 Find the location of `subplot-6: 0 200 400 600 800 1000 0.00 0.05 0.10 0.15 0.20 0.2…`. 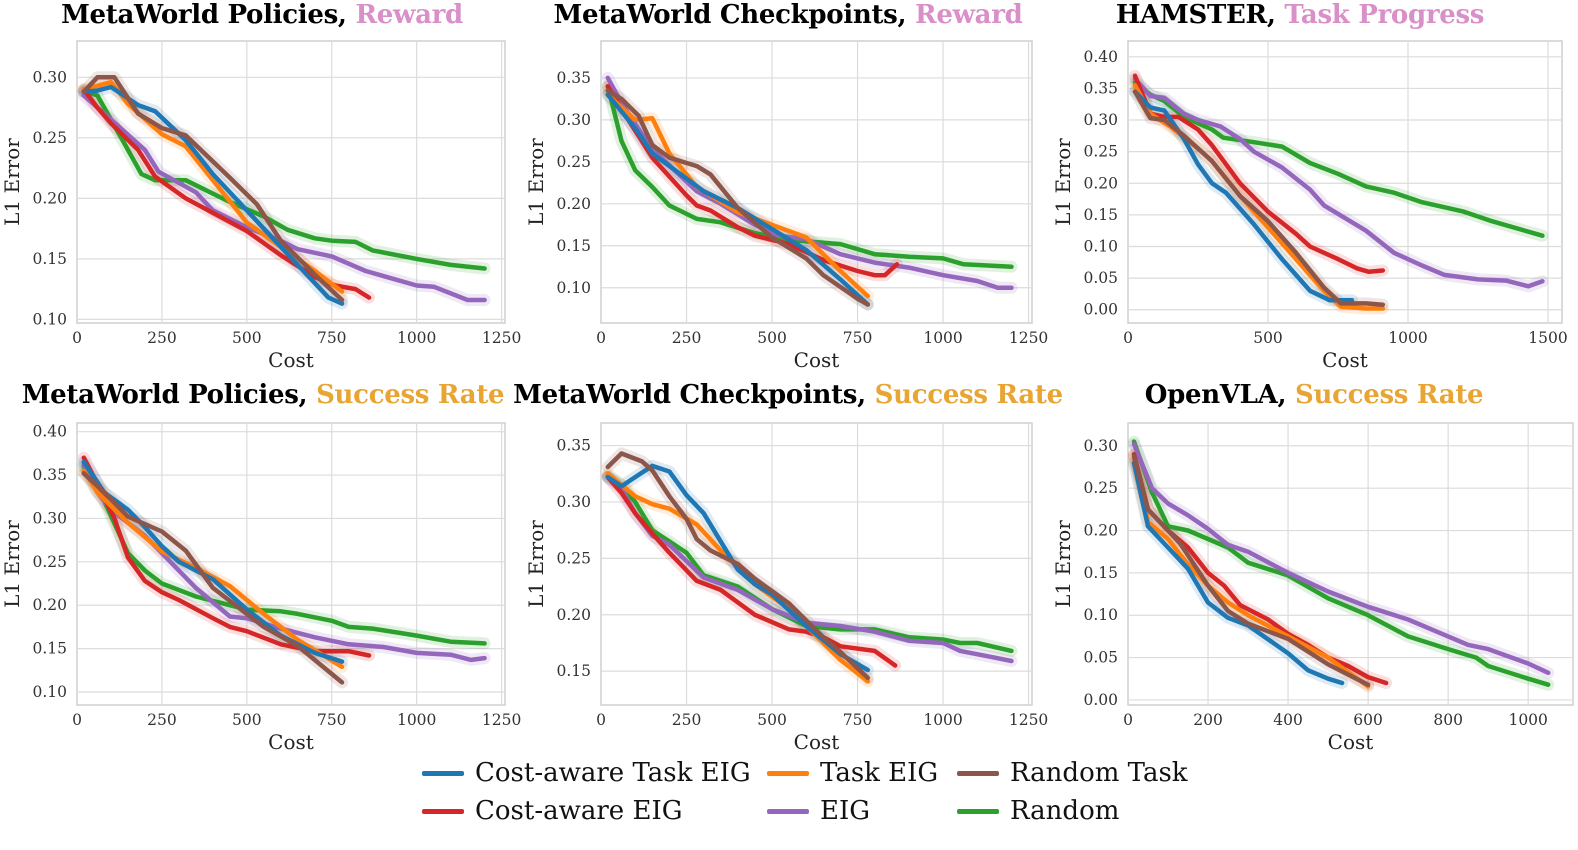

subplot-6: 0 200 400 600 800 1000 0.00 0.05 0.10 0.15 0.20 0.2… is located at coordinates (1312, 588).